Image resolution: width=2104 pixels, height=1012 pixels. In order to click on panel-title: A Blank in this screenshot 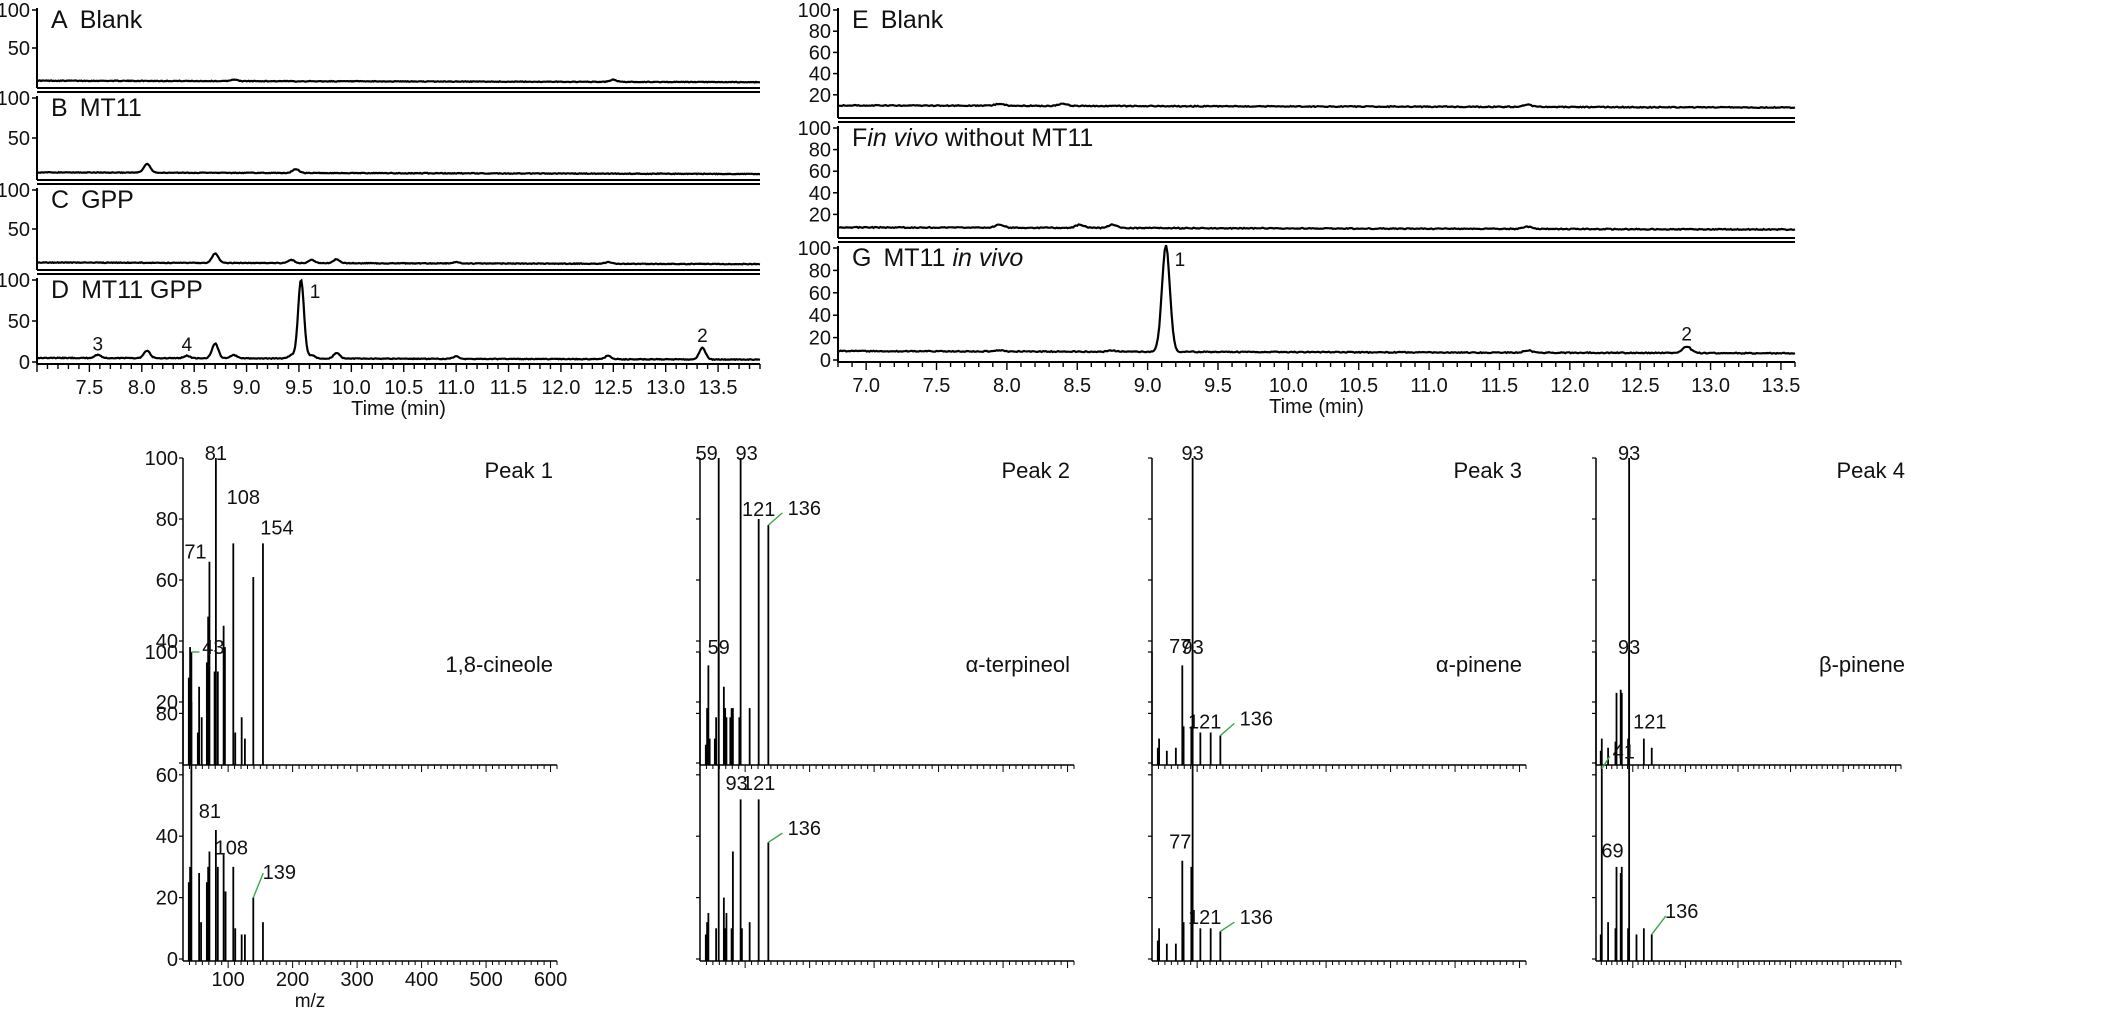, I will do `click(97, 20)`.